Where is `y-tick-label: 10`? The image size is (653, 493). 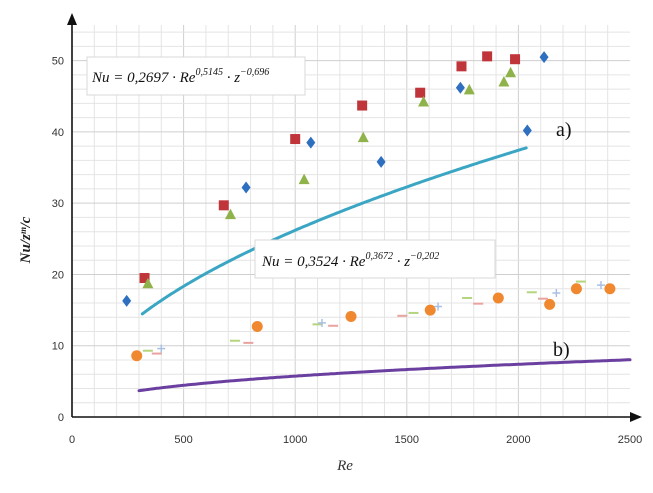
y-tick-label: 10 is located at coordinates (58, 347).